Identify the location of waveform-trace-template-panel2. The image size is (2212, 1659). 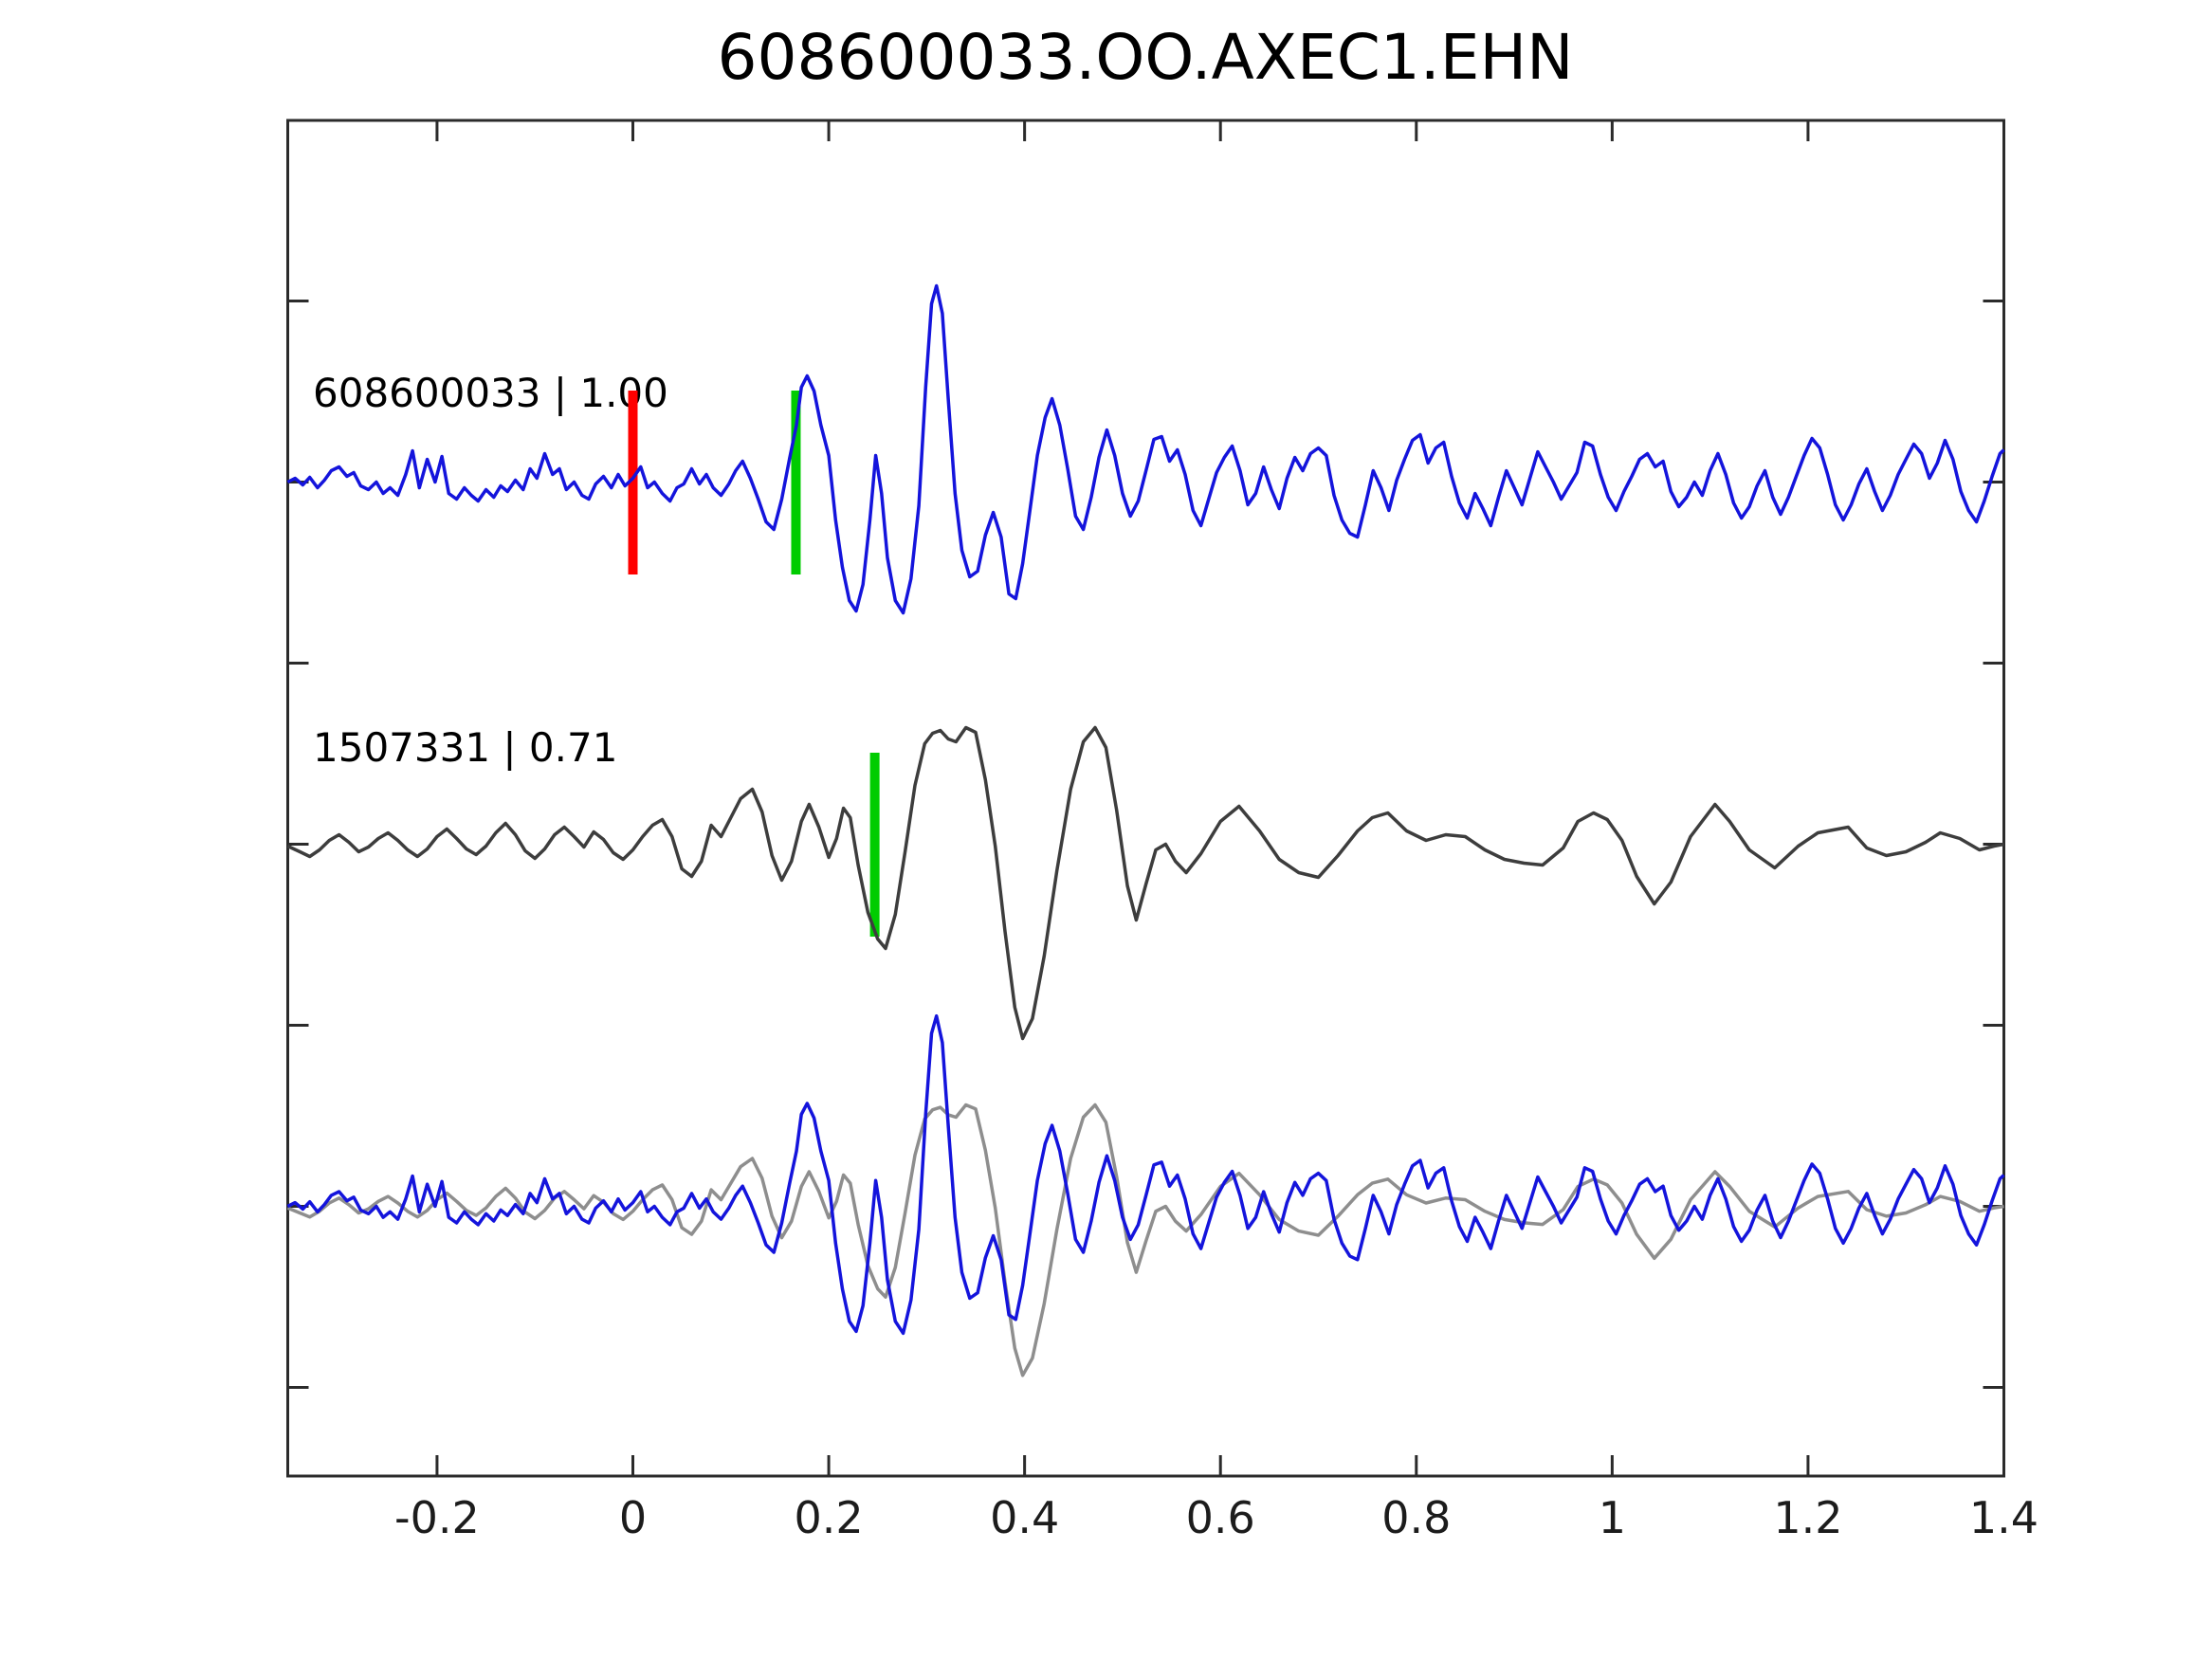
(1145, 883).